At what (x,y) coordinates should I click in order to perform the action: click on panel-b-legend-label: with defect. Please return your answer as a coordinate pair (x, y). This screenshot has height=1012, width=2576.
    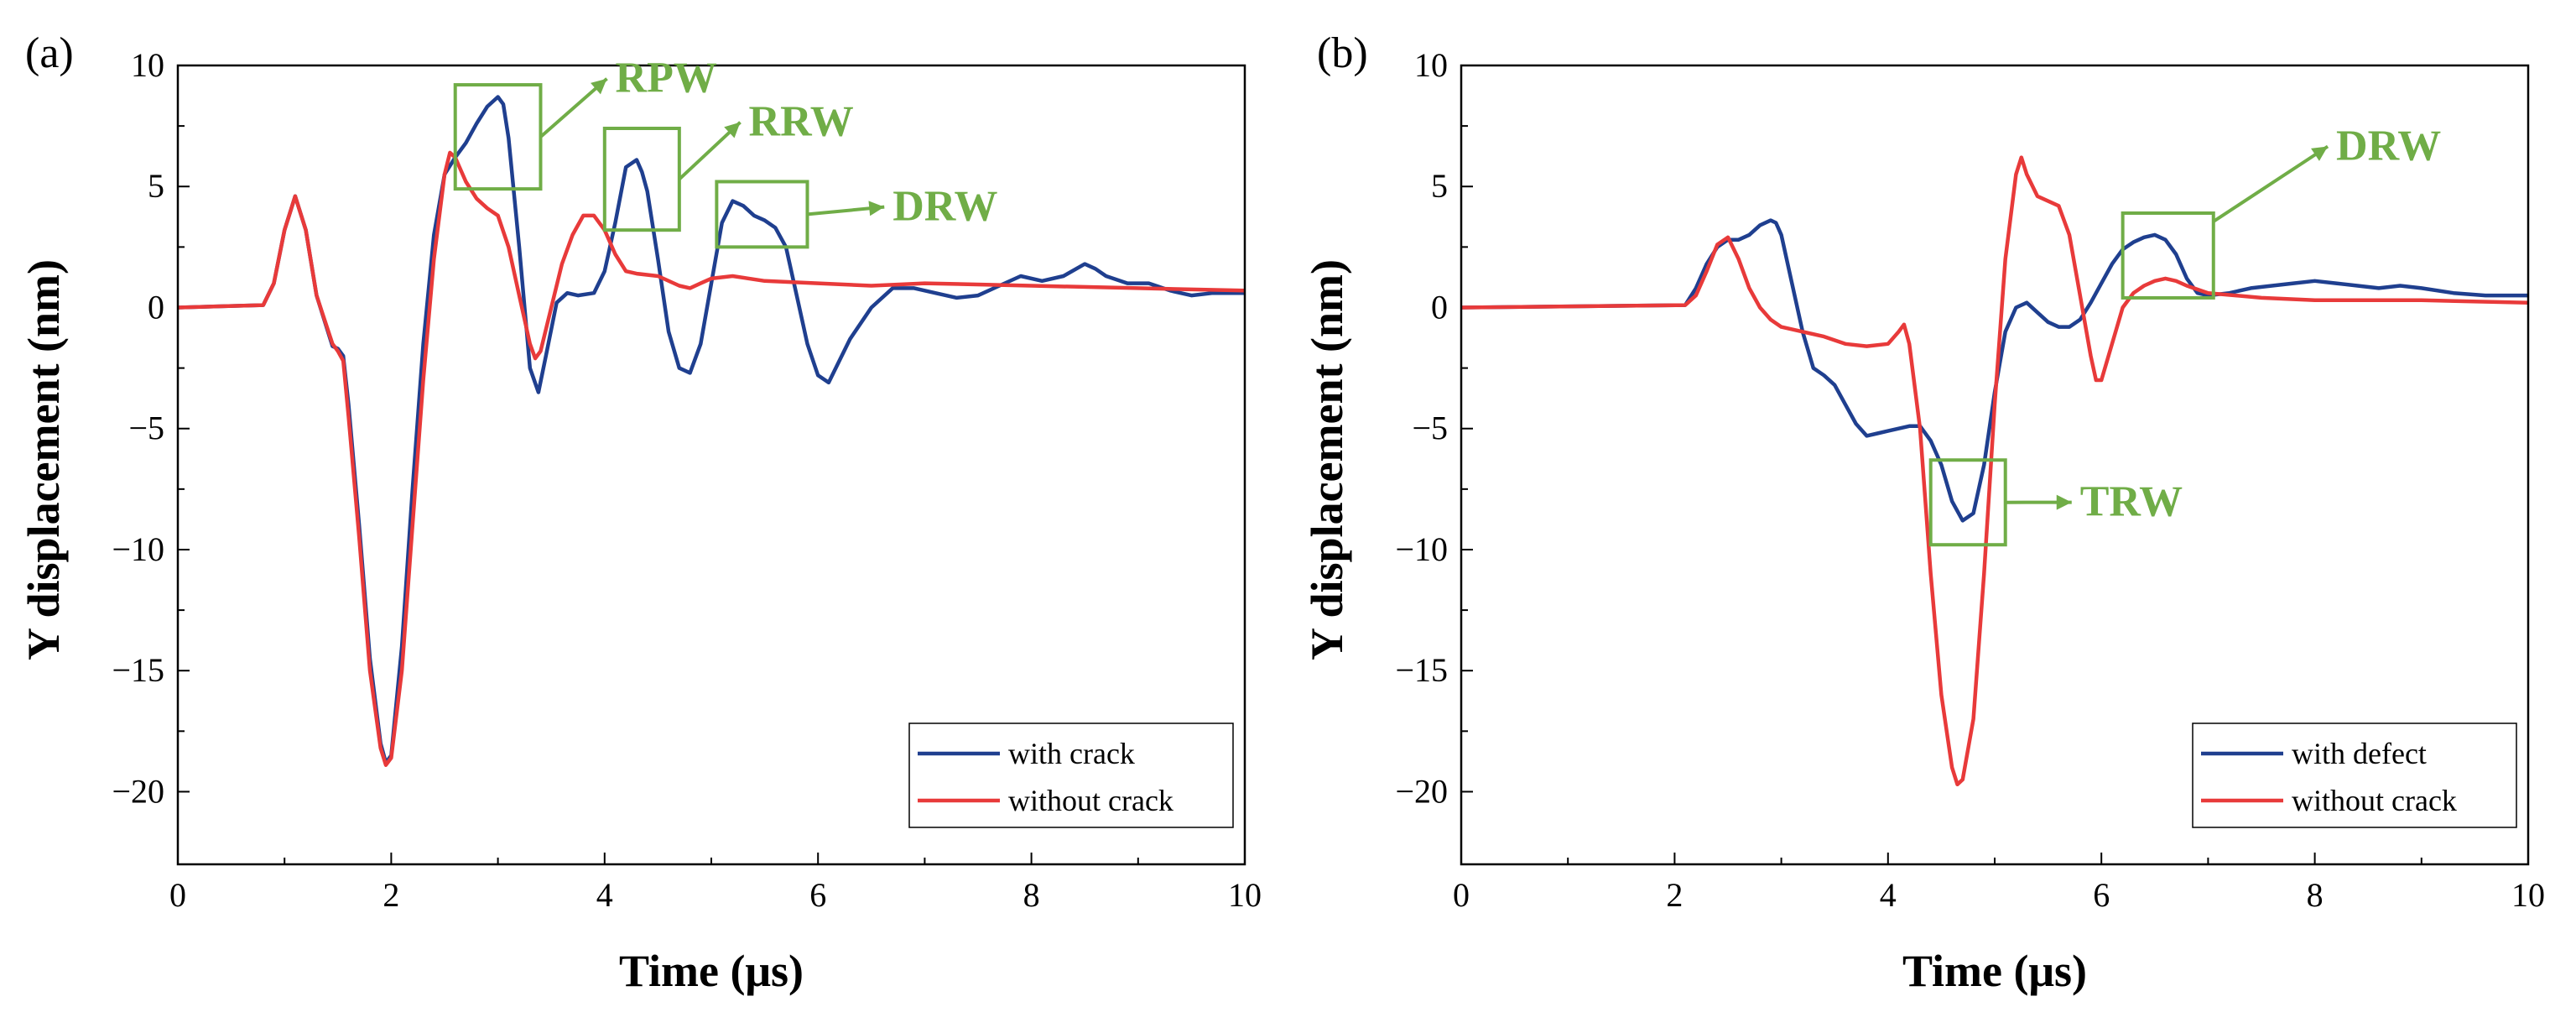
    Looking at the image, I should click on (2359, 753).